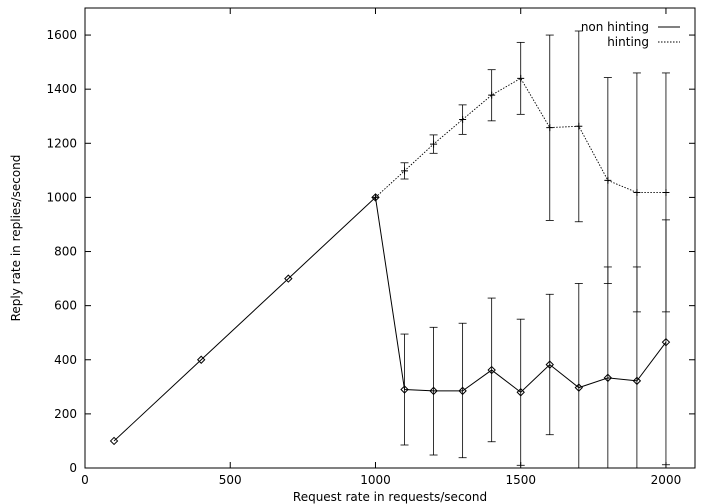 This screenshot has width=720, height=504. What do you see at coordinates (85, 480) in the screenshot?
I see `x-tick-label: 0` at bounding box center [85, 480].